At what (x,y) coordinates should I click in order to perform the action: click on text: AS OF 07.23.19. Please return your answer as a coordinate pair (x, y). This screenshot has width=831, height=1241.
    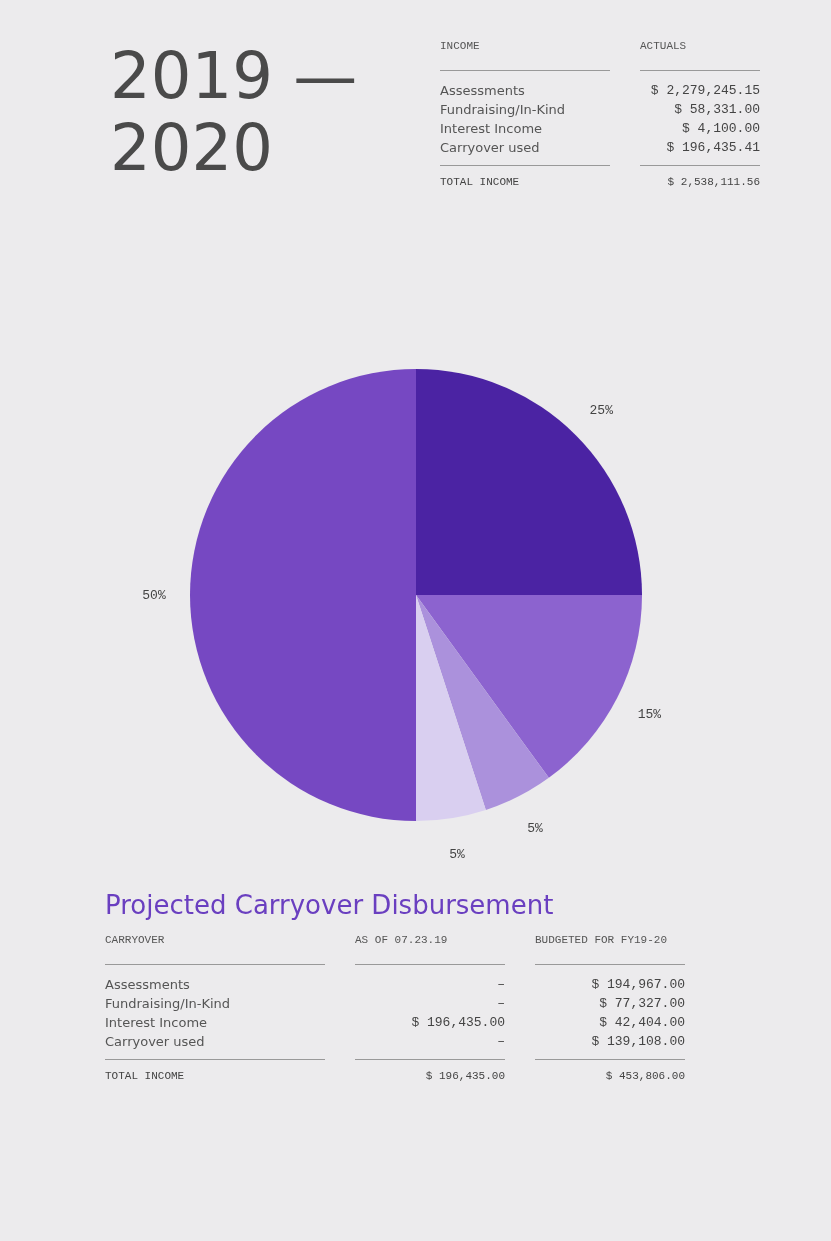
    Looking at the image, I should click on (430, 949).